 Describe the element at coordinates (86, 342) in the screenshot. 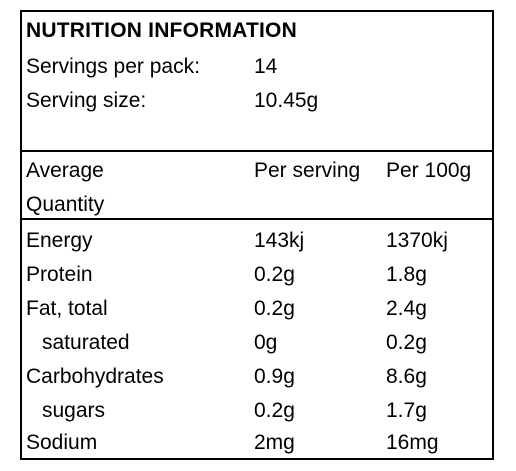

I see `row-name: saturated` at that location.